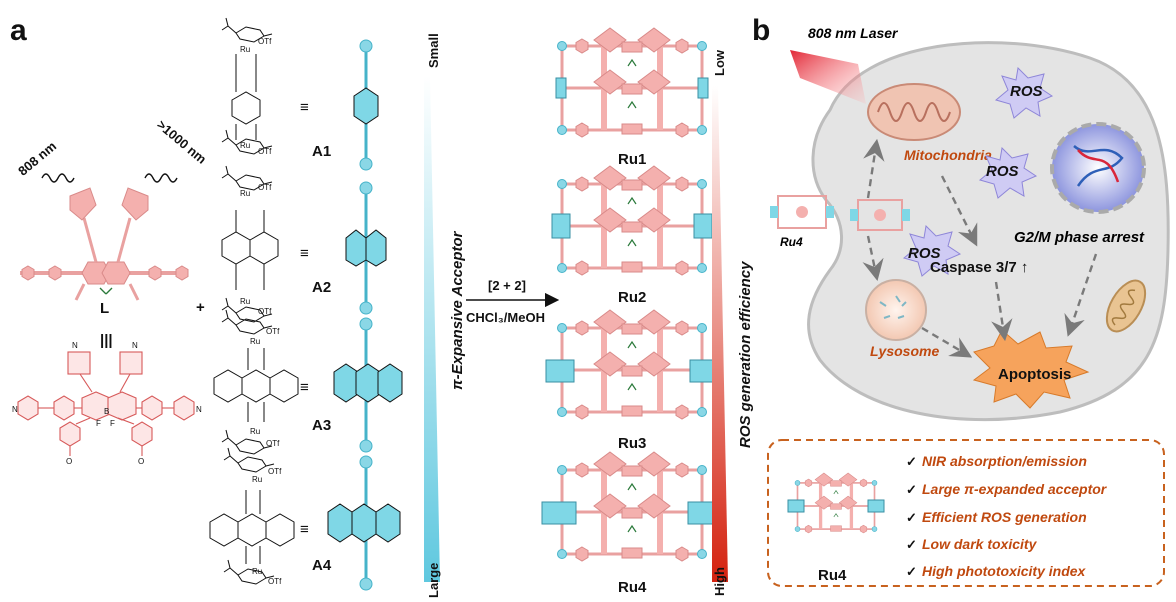 Image resolution: width=1176 pixels, height=602 pixels. What do you see at coordinates (75, 345) in the screenshot?
I see `ligand-n-left: N` at bounding box center [75, 345].